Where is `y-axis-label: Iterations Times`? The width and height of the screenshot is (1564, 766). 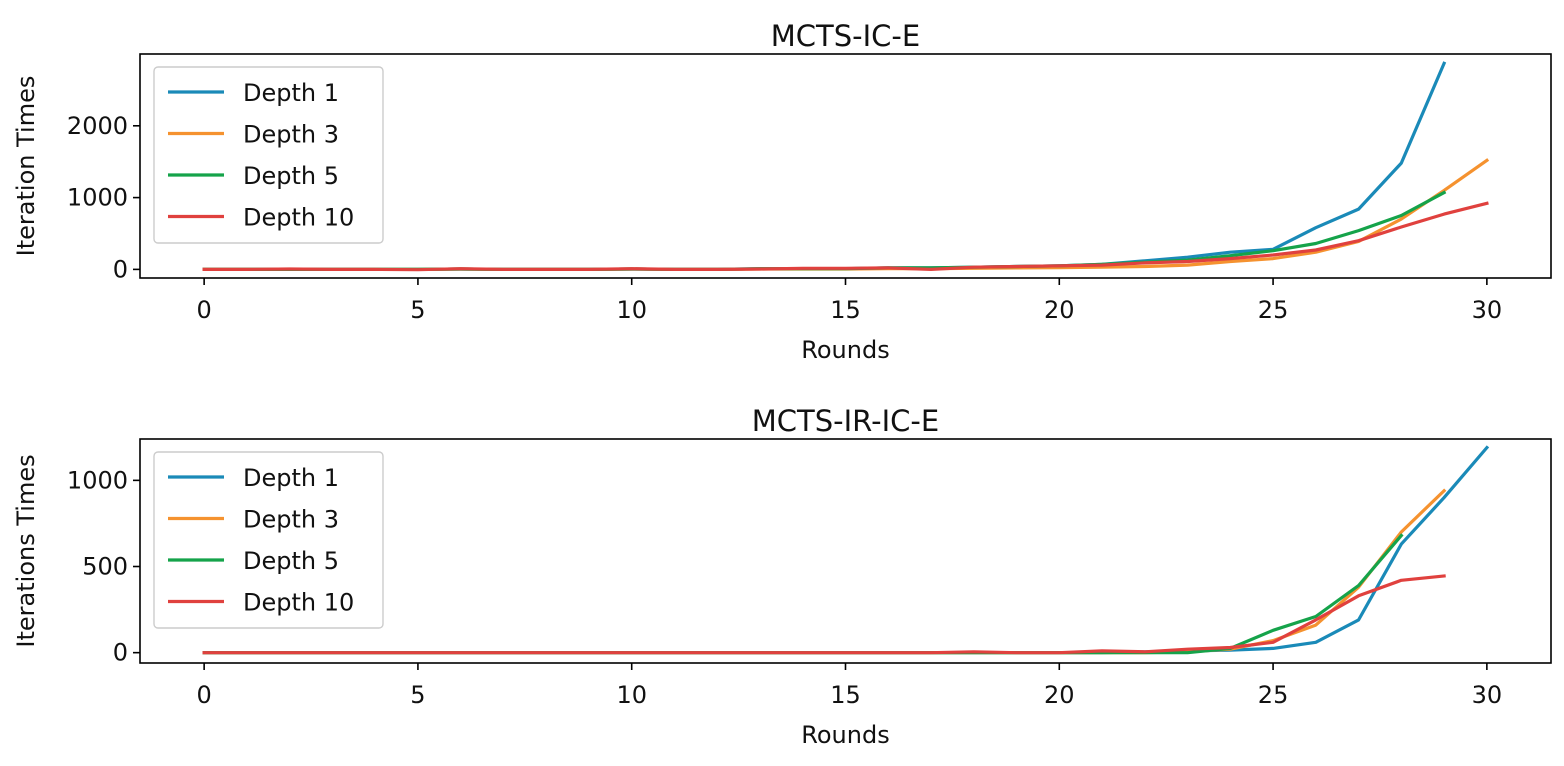 y-axis-label: Iterations Times is located at coordinates (26, 550).